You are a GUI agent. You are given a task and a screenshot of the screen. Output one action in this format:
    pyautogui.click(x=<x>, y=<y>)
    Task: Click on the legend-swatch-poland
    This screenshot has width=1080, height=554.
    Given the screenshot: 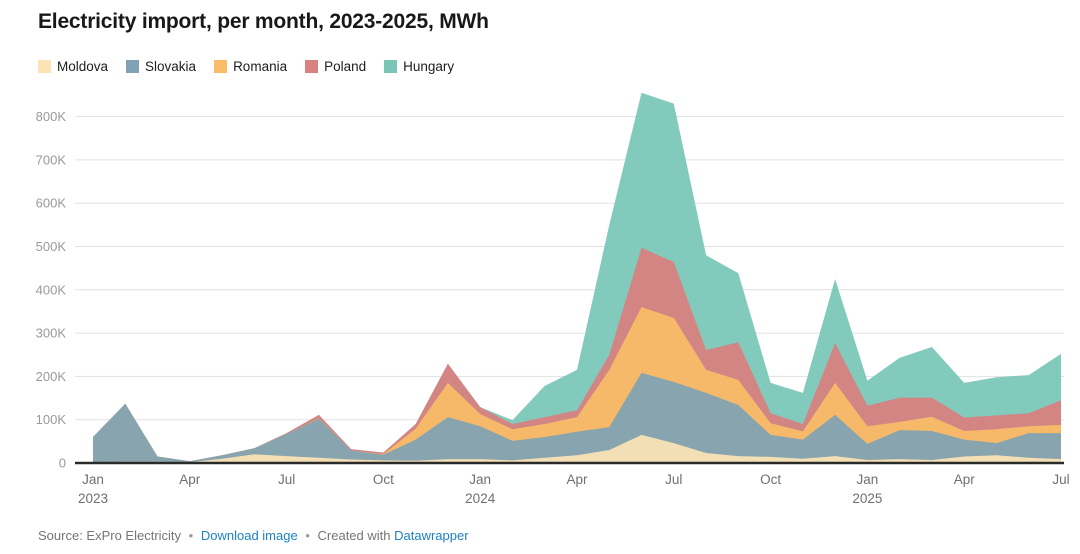 What is the action you would take?
    pyautogui.click(x=312, y=66)
    